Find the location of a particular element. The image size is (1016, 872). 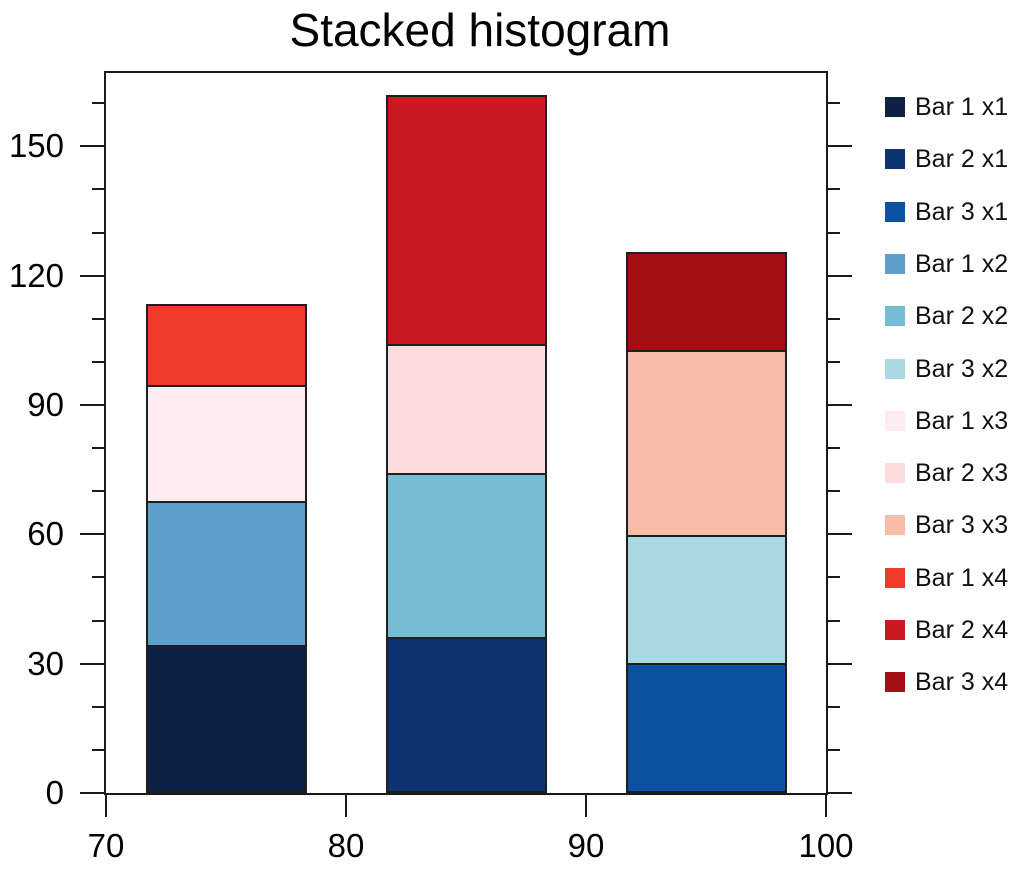

y-axis-tick-label: 90 is located at coordinates (45, 404).